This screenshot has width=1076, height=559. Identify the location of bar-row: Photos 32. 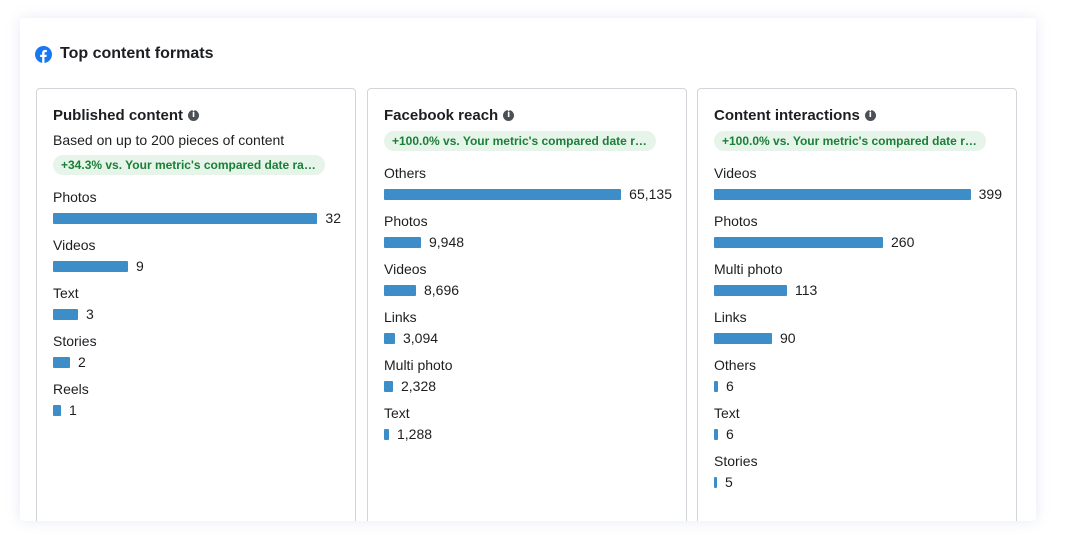
(197, 210).